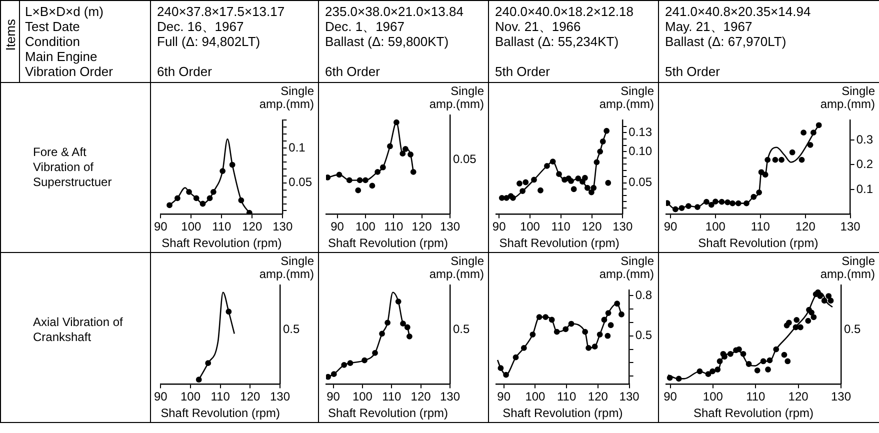  I want to click on y-tick-label: 0.05, so click(640, 182).